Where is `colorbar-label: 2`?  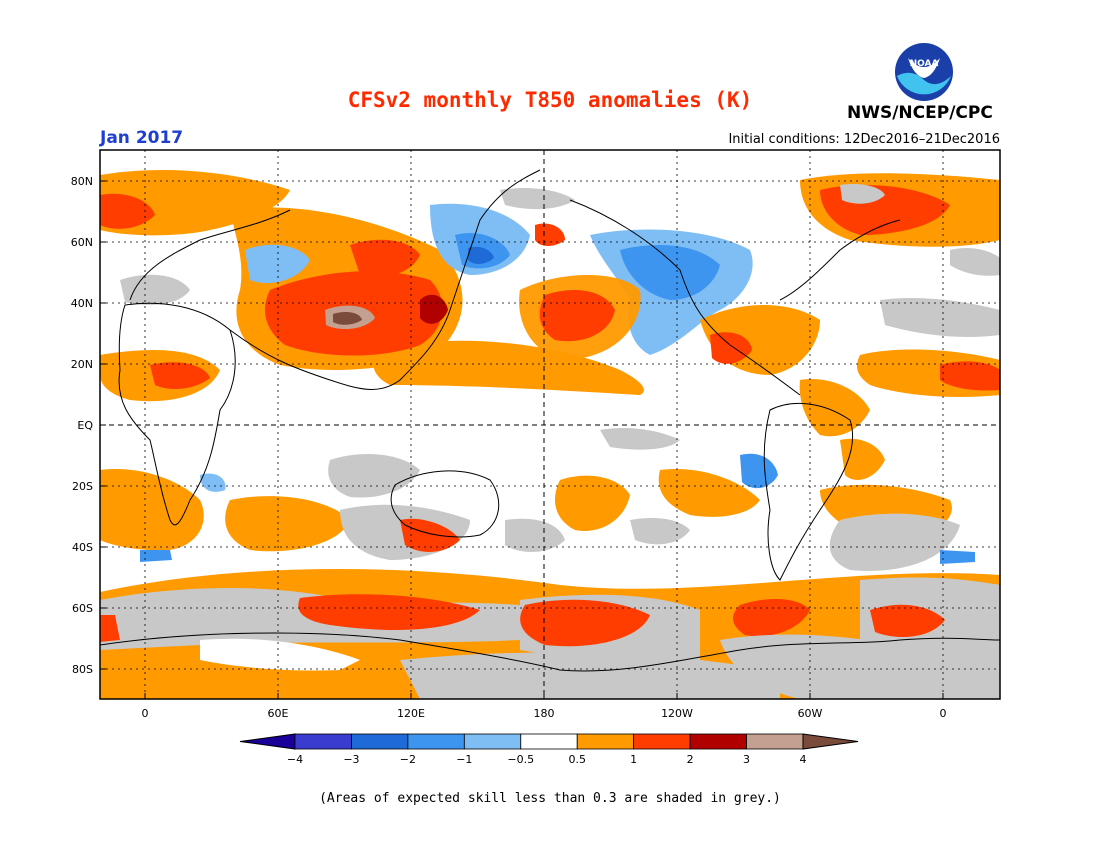
colorbar-label: 2 is located at coordinates (690, 759).